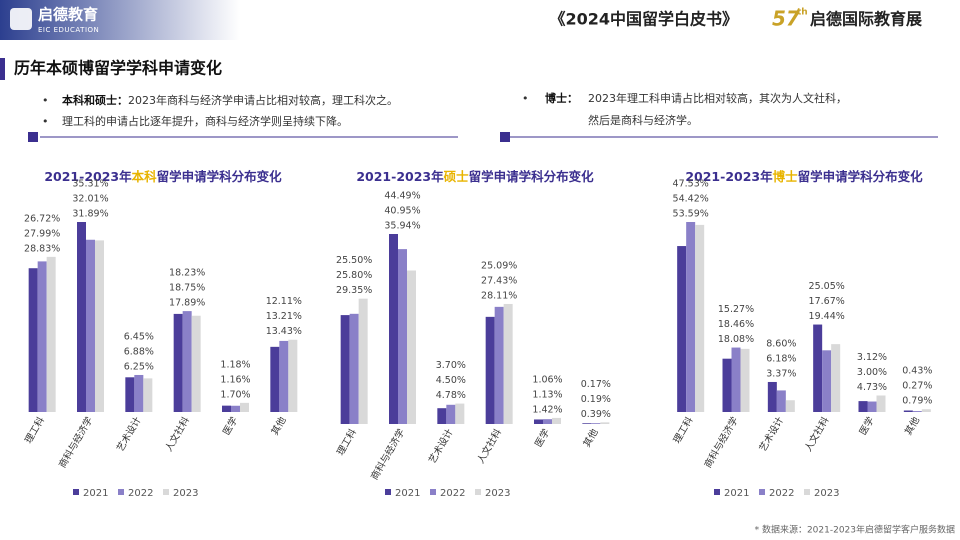  Describe the element at coordinates (139, 351) in the screenshot. I see `value-label: 6.88%` at that location.